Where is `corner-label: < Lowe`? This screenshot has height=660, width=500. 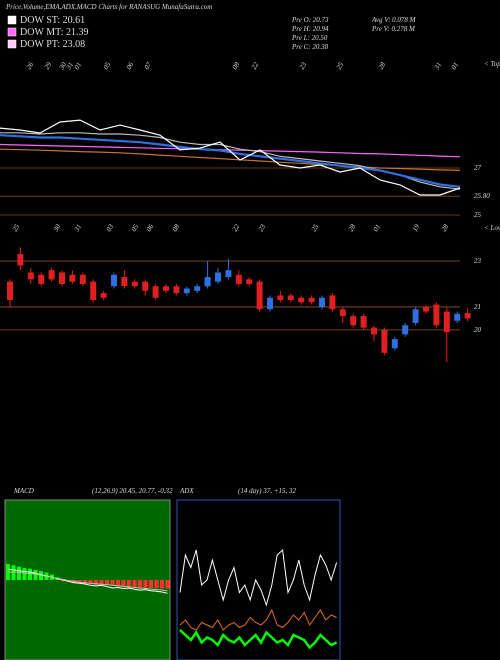
corner-label: < Lowe is located at coordinates (492, 228).